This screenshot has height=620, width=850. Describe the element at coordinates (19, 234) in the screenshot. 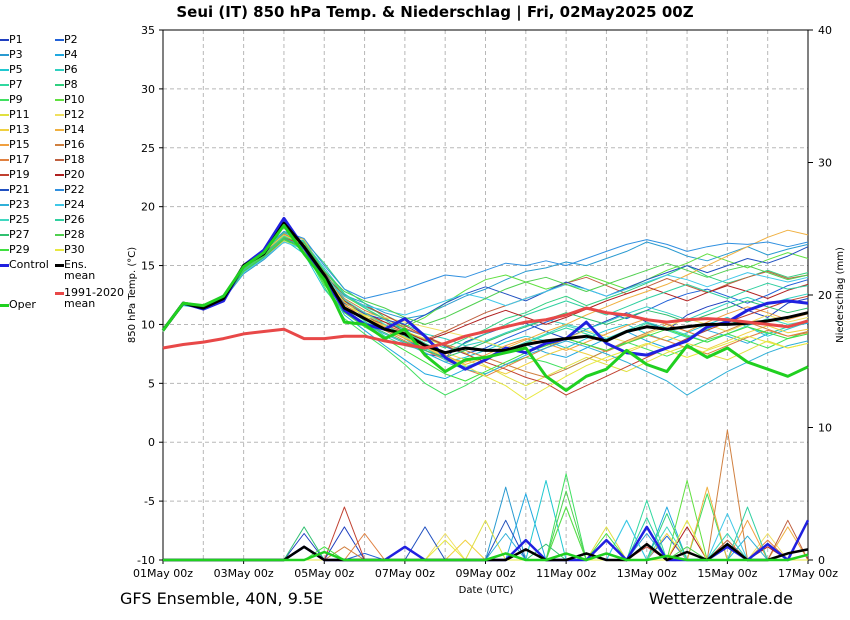

I see `legend-label: P27` at that location.